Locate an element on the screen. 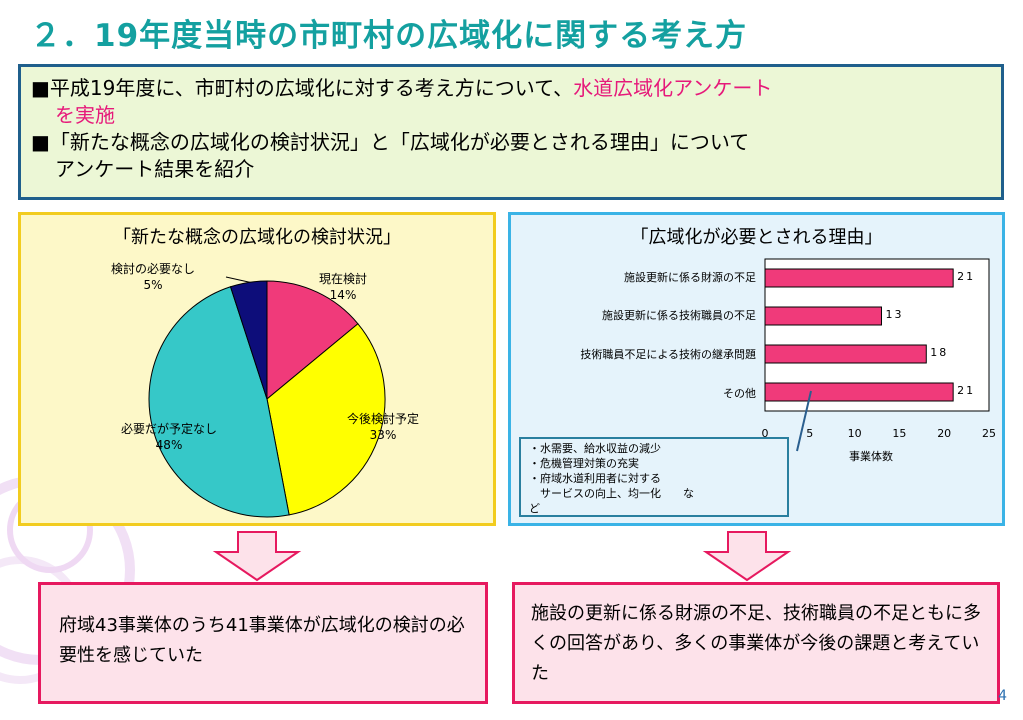  page-number: 4 is located at coordinates (1002, 696).